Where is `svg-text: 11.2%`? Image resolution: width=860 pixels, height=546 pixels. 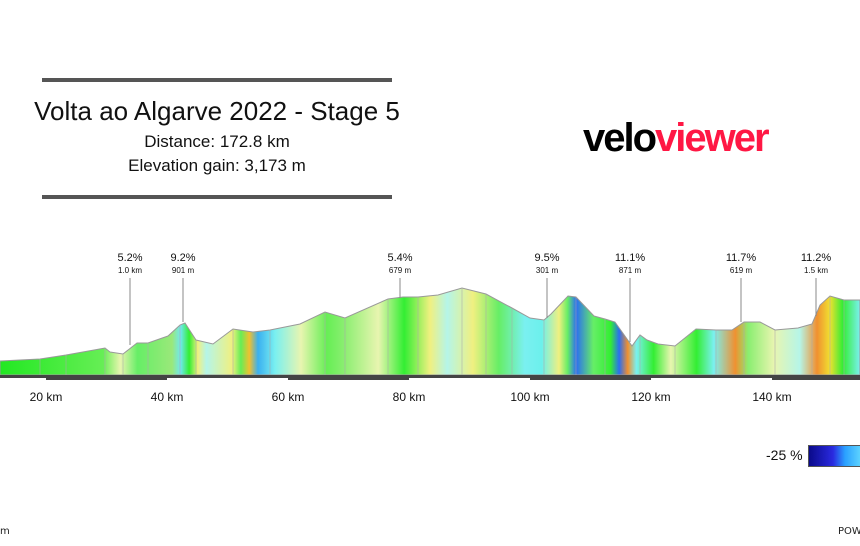 svg-text: 11.2% is located at coordinates (816, 258).